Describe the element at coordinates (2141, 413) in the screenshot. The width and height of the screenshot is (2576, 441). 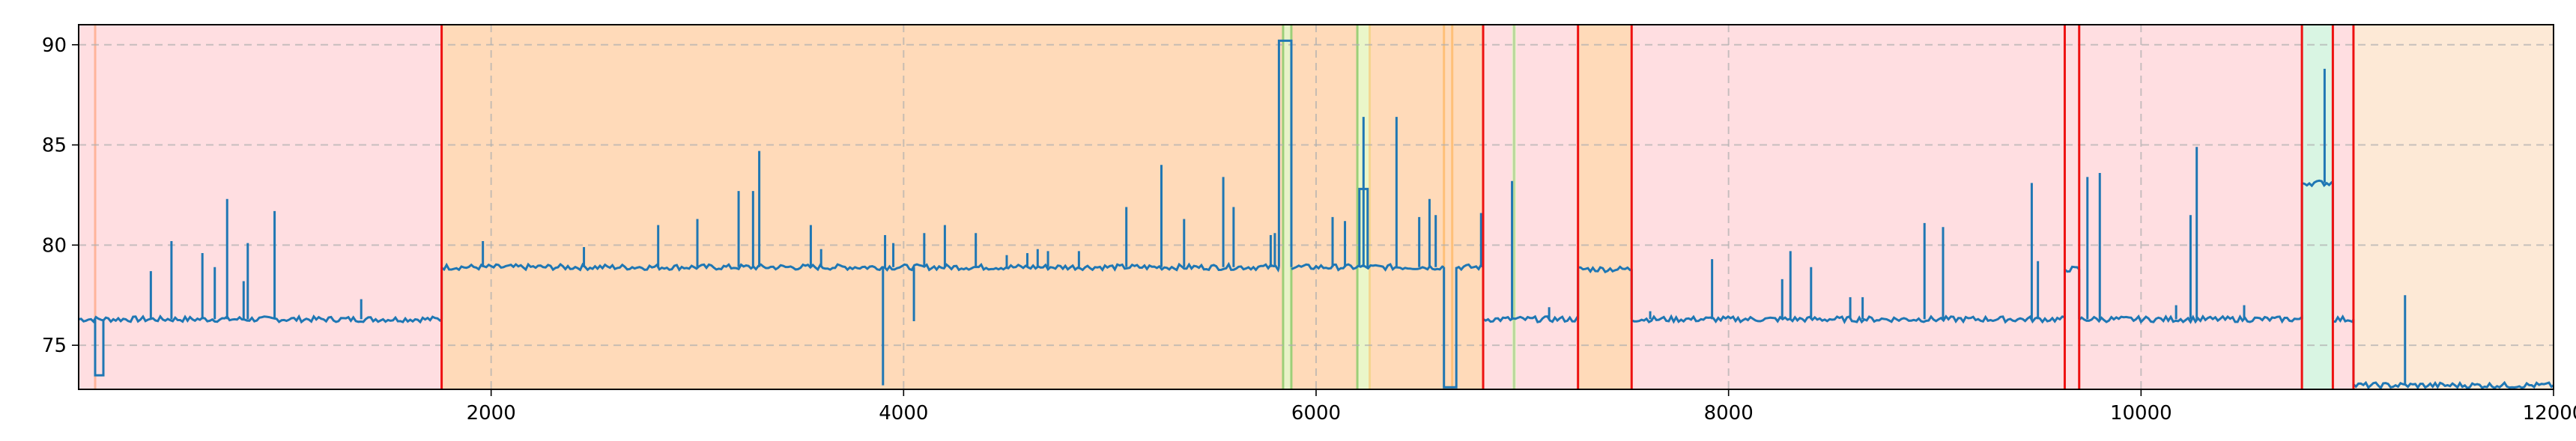
I see `x-tick-label-4: 10000` at that location.